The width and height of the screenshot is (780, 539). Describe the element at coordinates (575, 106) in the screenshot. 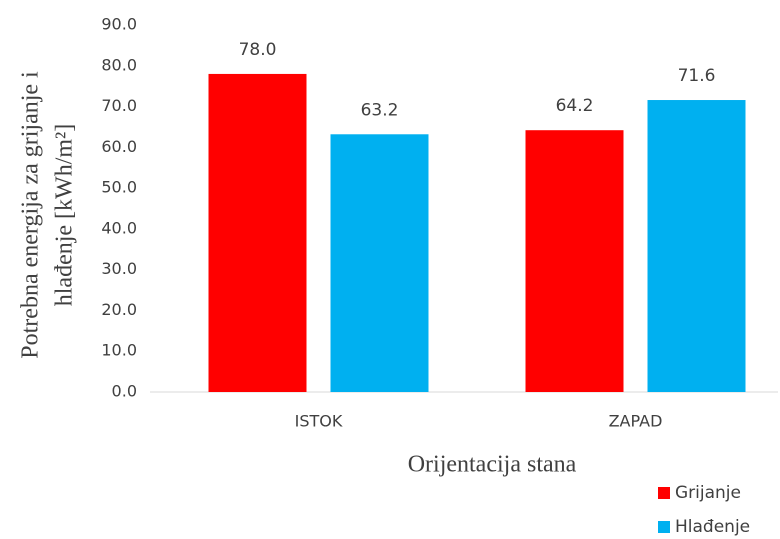

I see `data-label: 64.2` at that location.